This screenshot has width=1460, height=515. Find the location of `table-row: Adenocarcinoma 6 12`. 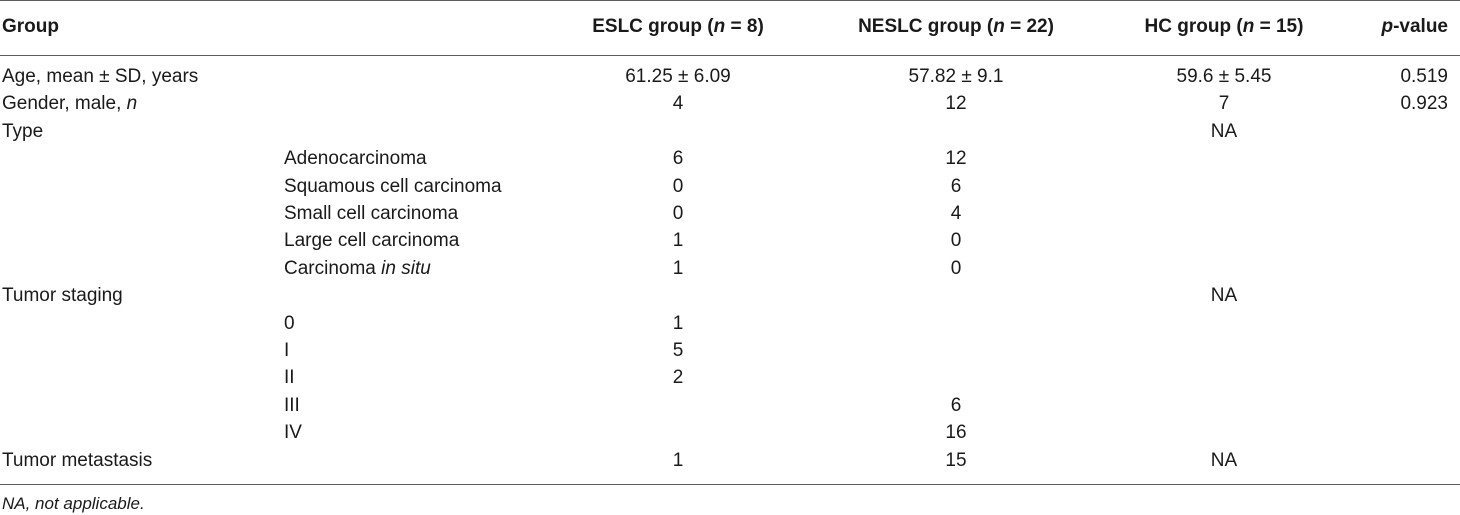

table-row: Adenocarcinoma 6 12 is located at coordinates (730, 158).